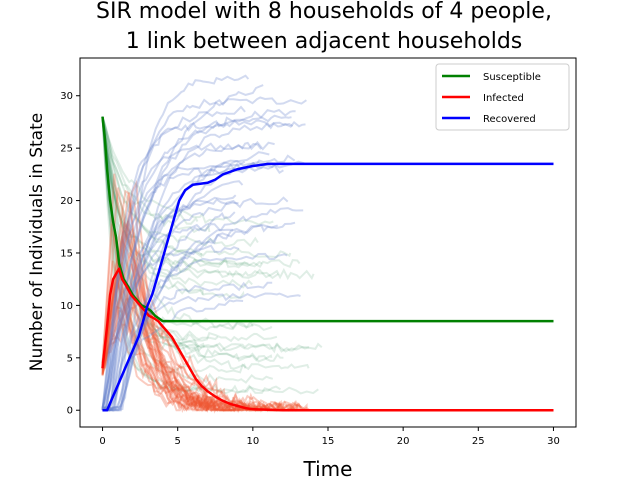  I want to click on sample-trajectory-s8, so click(177, 202).